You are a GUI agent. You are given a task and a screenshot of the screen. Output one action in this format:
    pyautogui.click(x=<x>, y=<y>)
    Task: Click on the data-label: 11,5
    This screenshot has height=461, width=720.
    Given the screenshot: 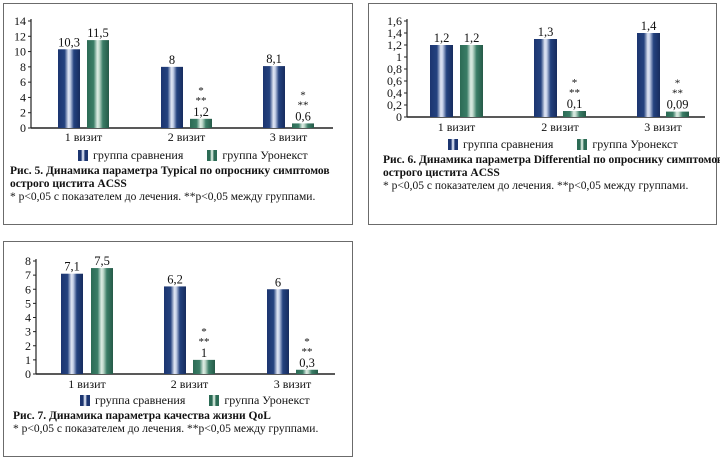 What is the action you would take?
    pyautogui.click(x=97, y=33)
    